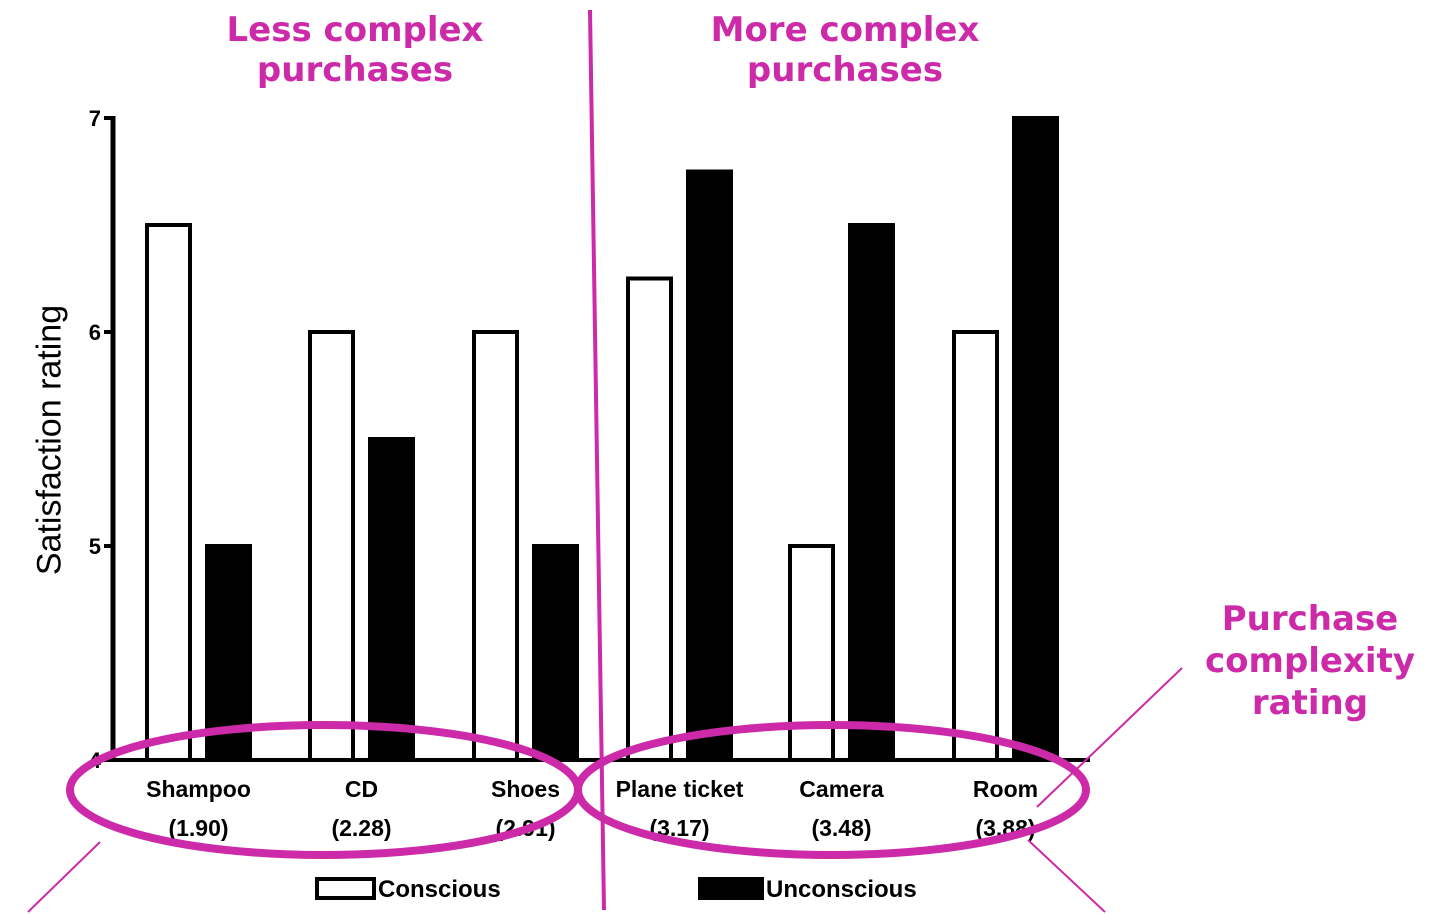  What do you see at coordinates (1005, 789) in the screenshot?
I see `x-tick-label: Room` at bounding box center [1005, 789].